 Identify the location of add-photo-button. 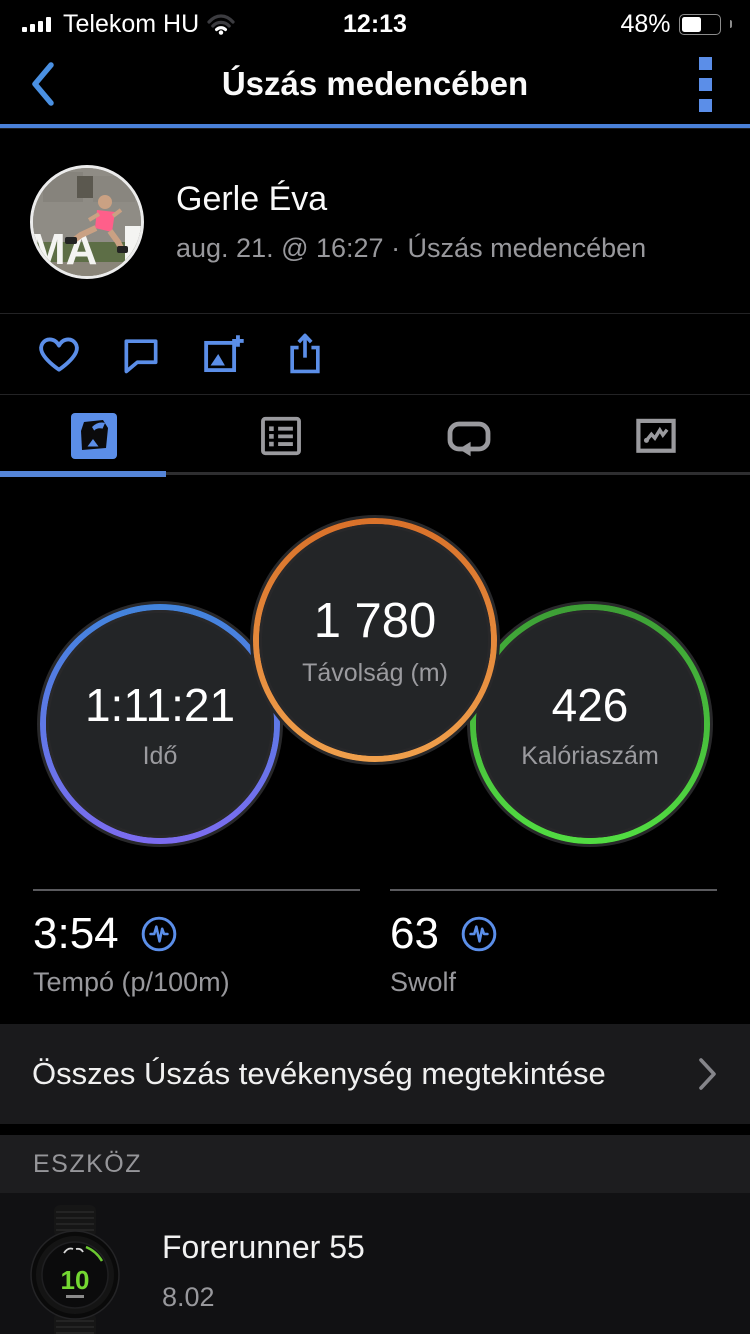
(223, 354).